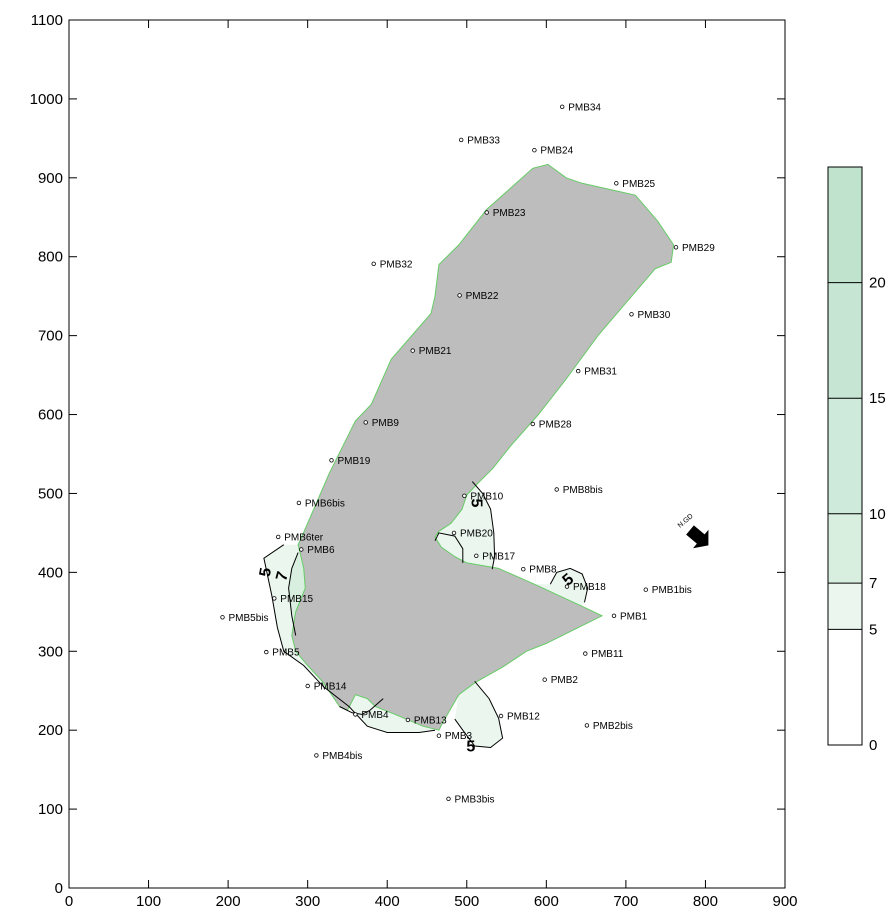 The height and width of the screenshot is (924, 896). Describe the element at coordinates (784, 901) in the screenshot. I see `x-tick-label: 900` at that location.